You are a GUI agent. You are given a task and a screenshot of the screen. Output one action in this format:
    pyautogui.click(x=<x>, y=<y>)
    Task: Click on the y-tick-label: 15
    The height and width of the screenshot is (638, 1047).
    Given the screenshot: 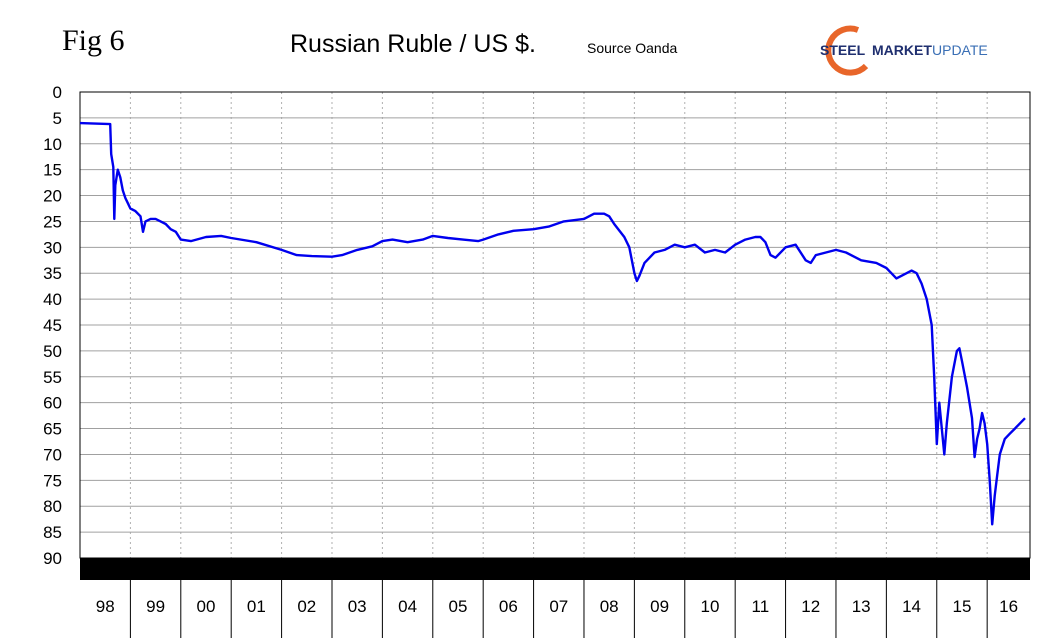 What is the action you would take?
    pyautogui.click(x=52, y=170)
    